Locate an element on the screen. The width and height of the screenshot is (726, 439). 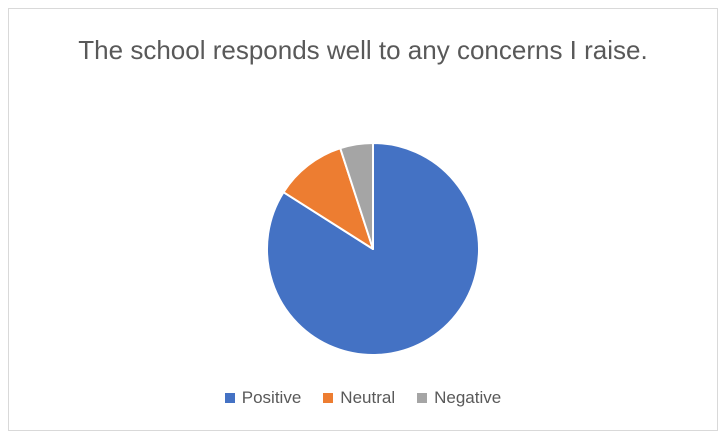
pie-slice-negative is located at coordinates (356, 196).